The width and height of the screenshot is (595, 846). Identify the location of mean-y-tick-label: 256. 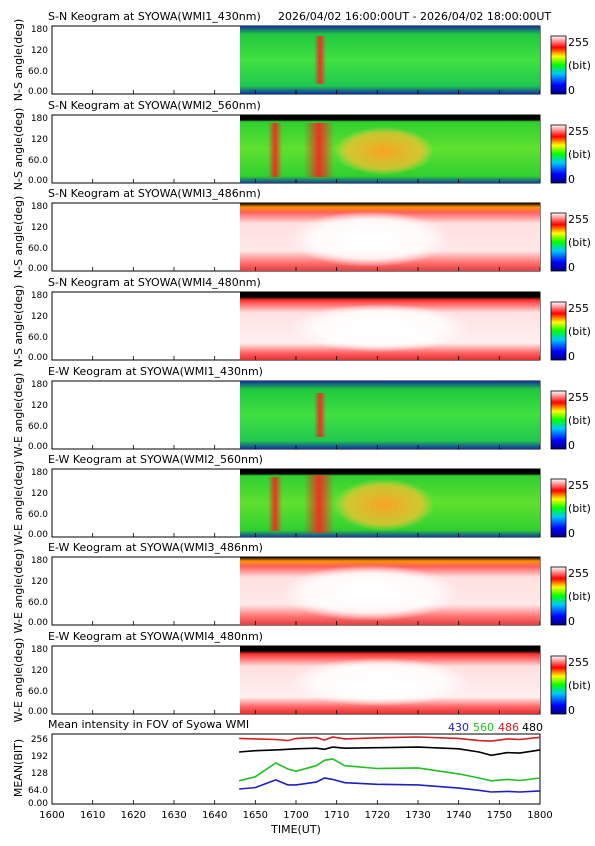
(39, 740).